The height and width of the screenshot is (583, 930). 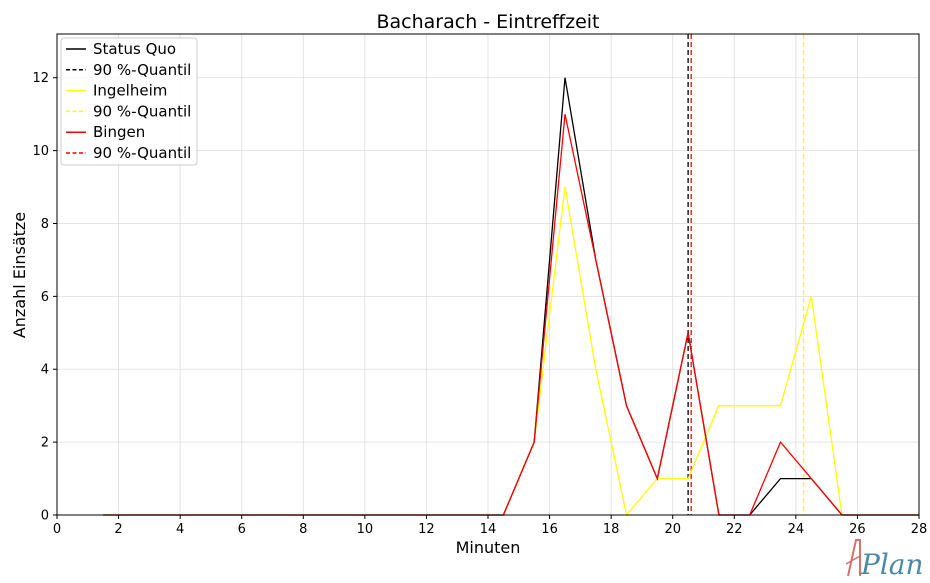 I want to click on x-axis-label: Minuten, so click(x=488, y=547).